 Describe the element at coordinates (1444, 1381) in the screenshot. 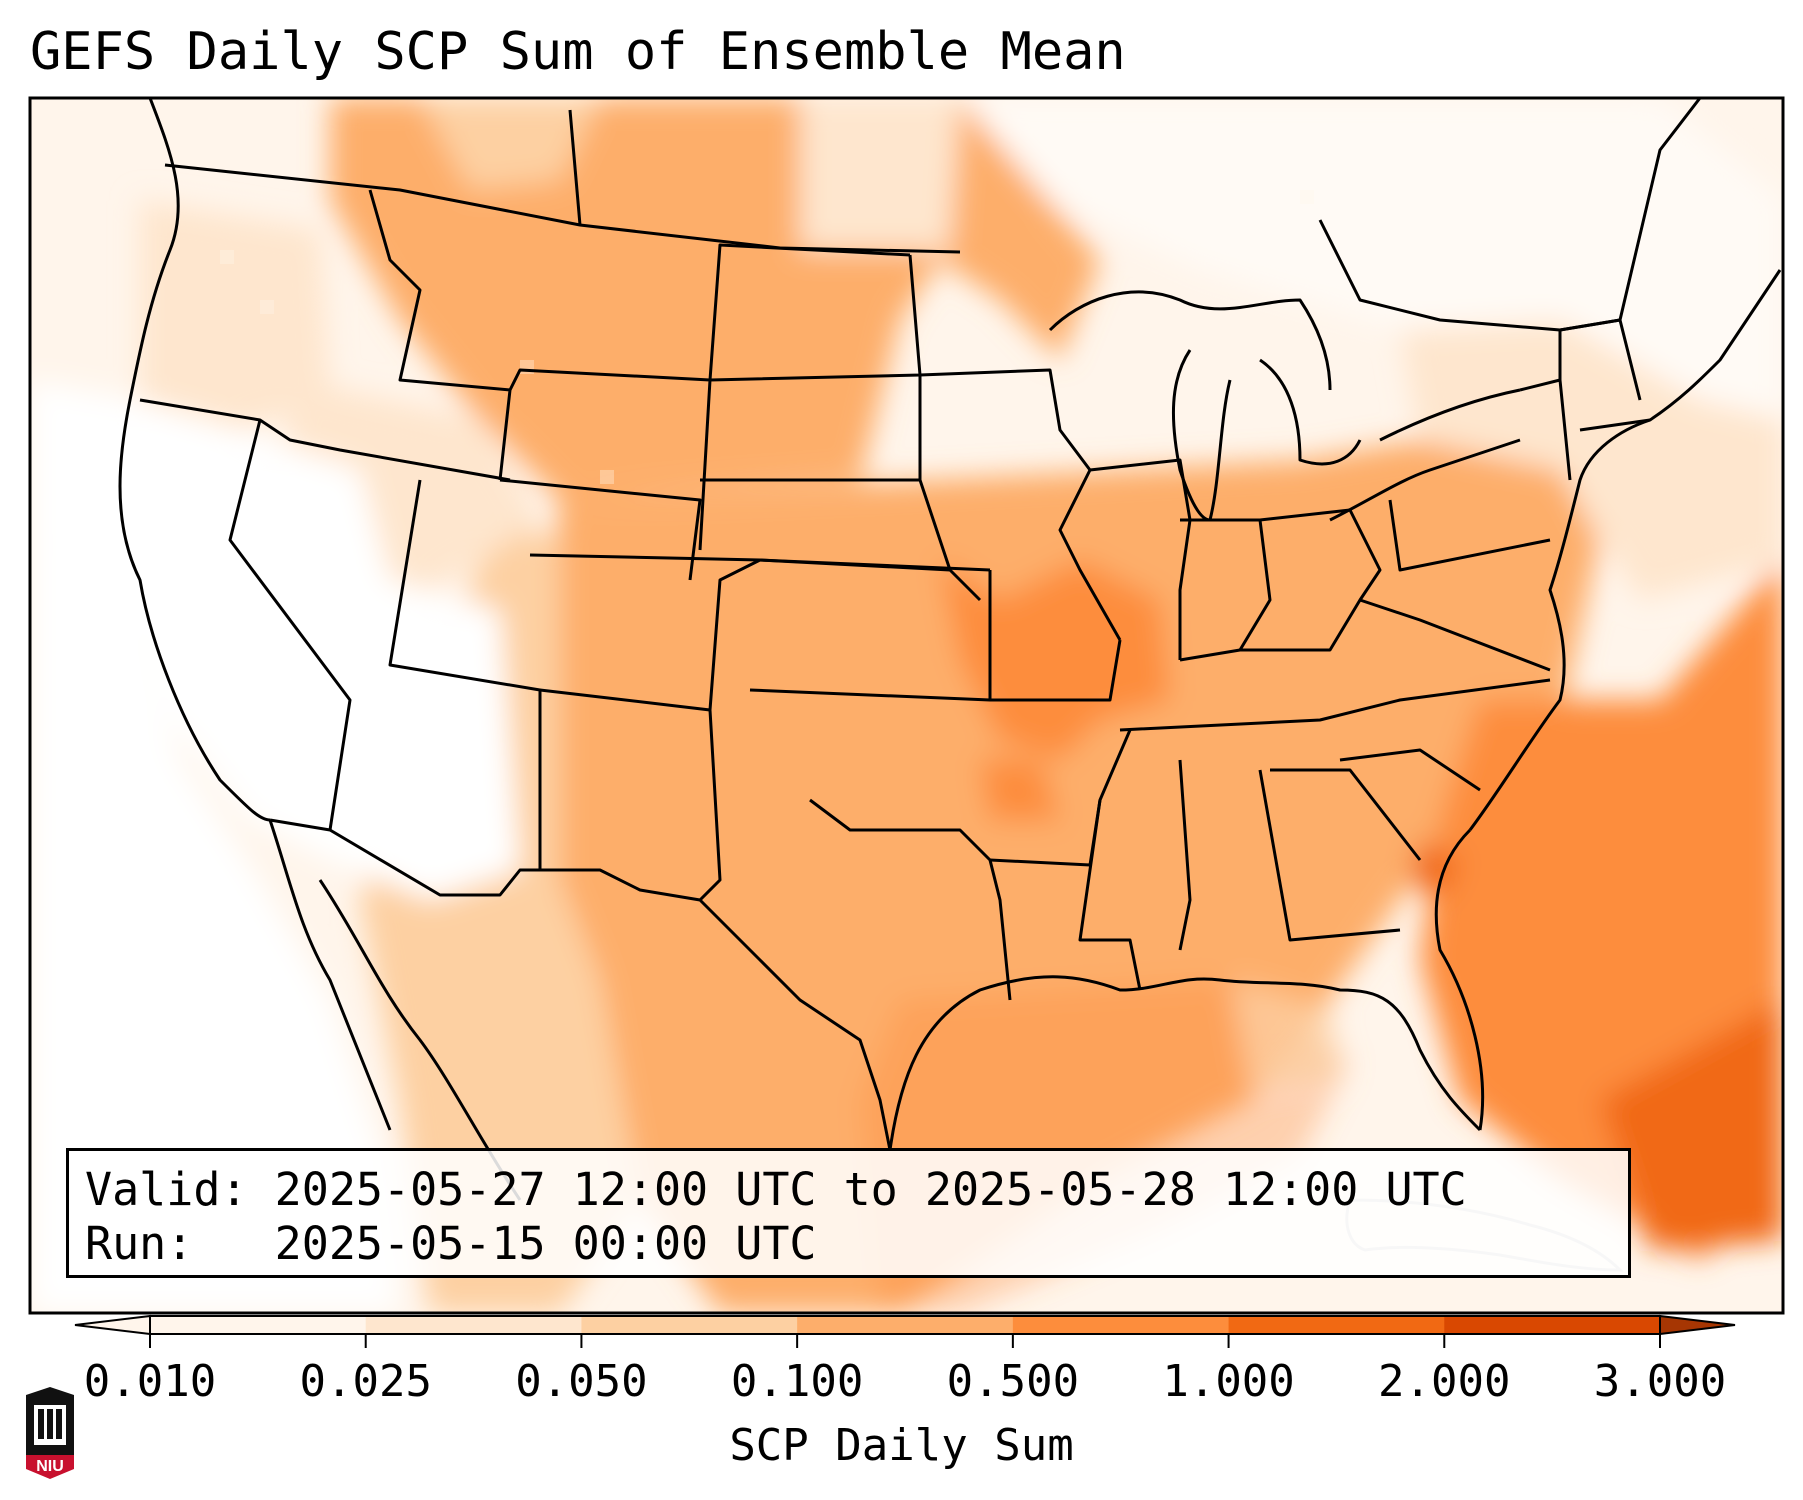

I see `colorbar-tick-label: 2.000` at that location.